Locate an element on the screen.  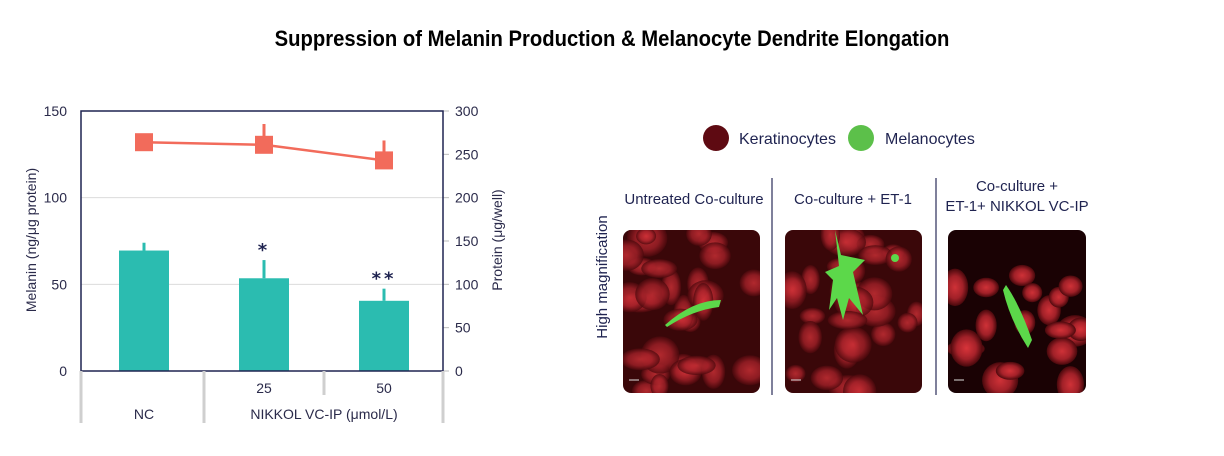
category-label: NC is located at coordinates (144, 414).